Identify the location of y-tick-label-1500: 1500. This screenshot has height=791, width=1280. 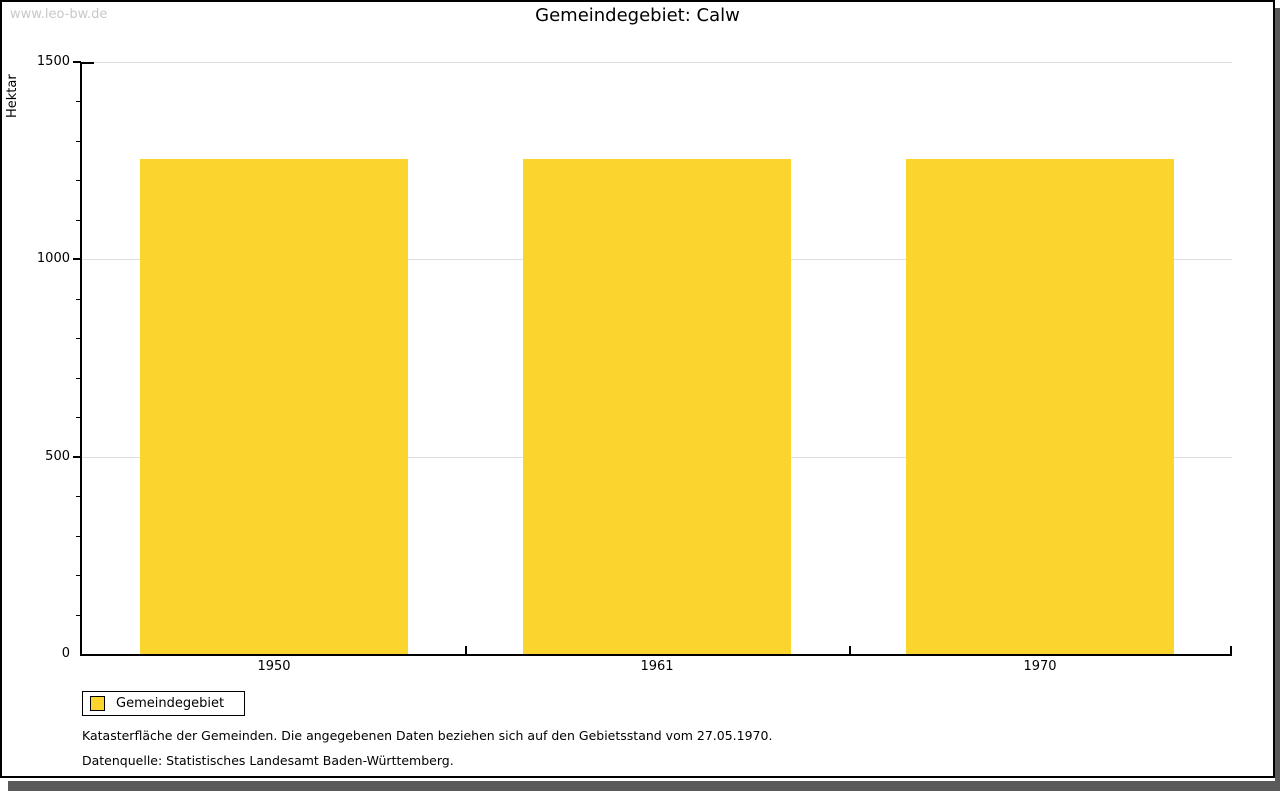
(53, 61).